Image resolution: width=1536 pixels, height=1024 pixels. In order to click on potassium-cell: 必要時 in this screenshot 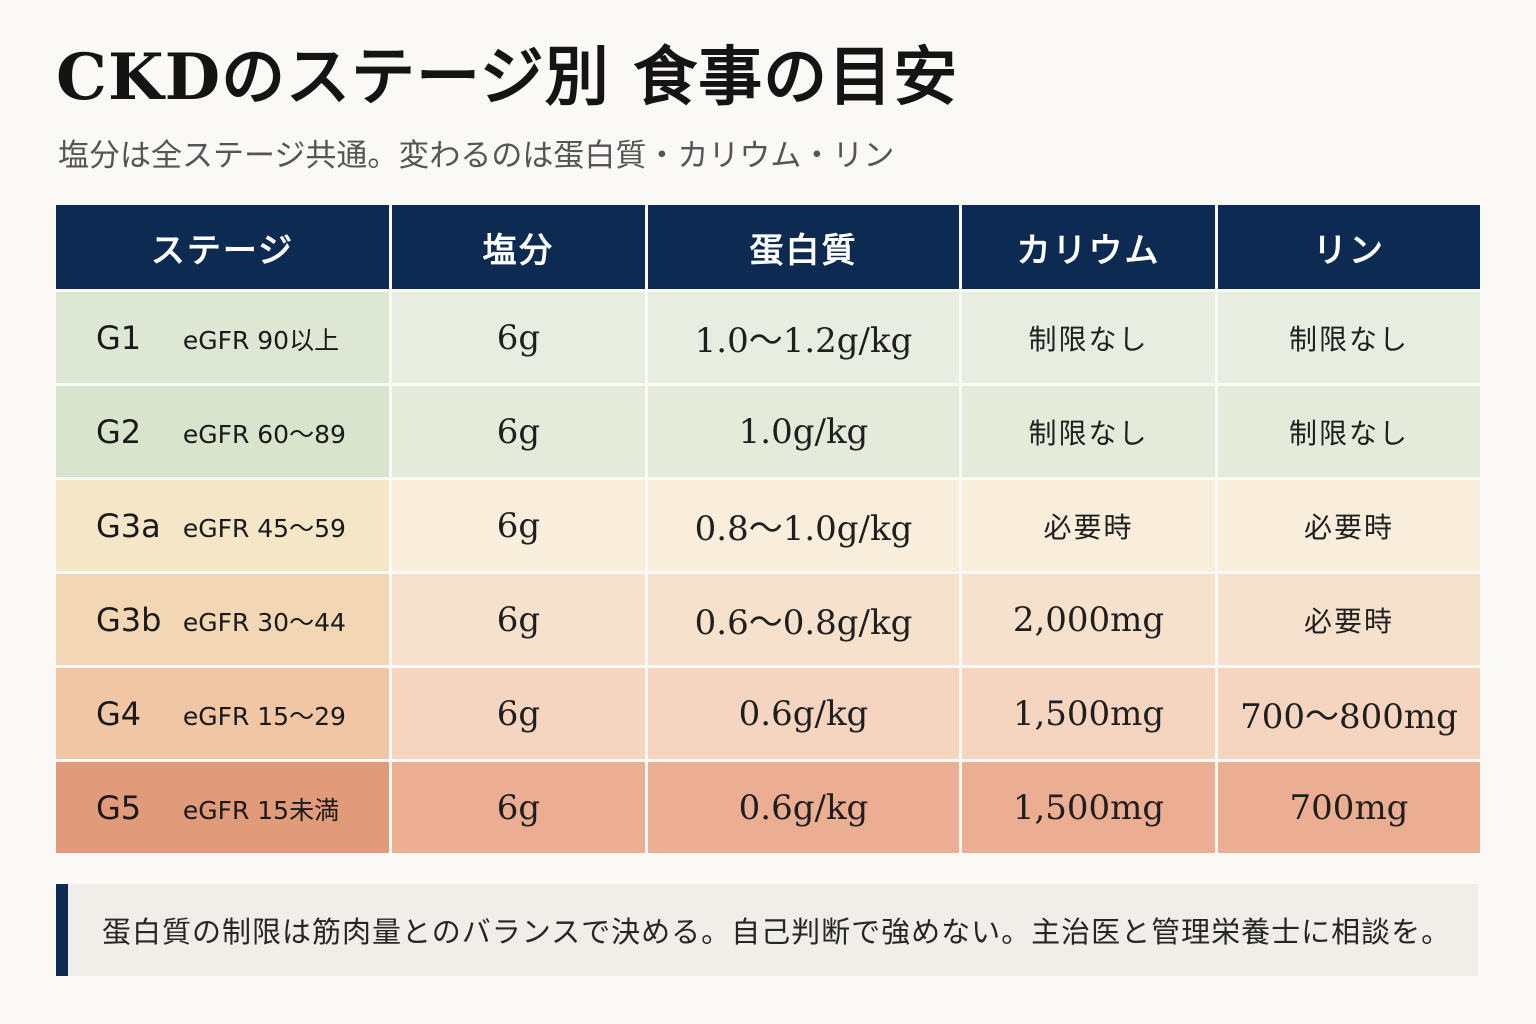, I will do `click(1088, 525)`.